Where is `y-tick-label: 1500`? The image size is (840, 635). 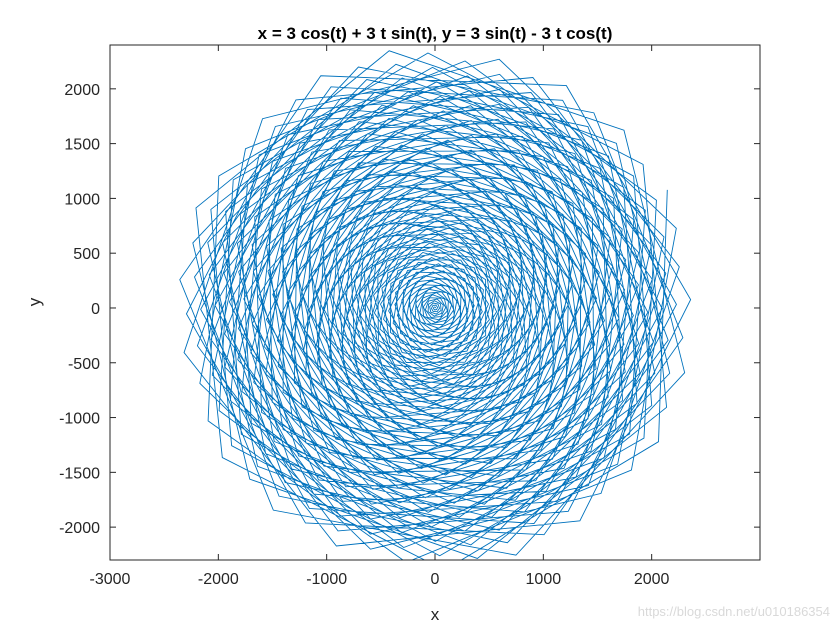
y-tick-label: 1500 is located at coordinates (82, 145).